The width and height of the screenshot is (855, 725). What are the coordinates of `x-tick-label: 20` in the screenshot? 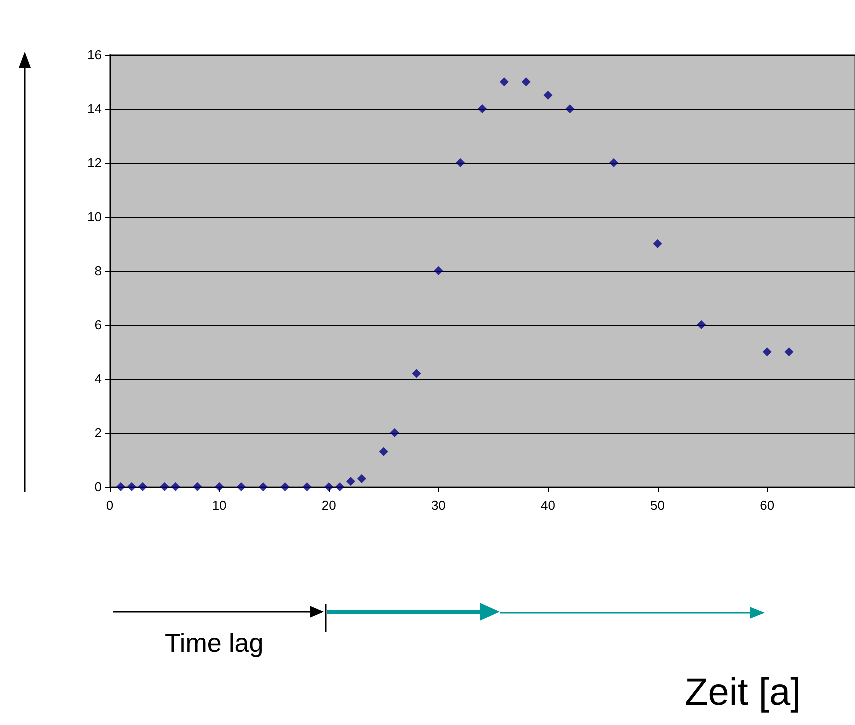 It's located at (329, 505).